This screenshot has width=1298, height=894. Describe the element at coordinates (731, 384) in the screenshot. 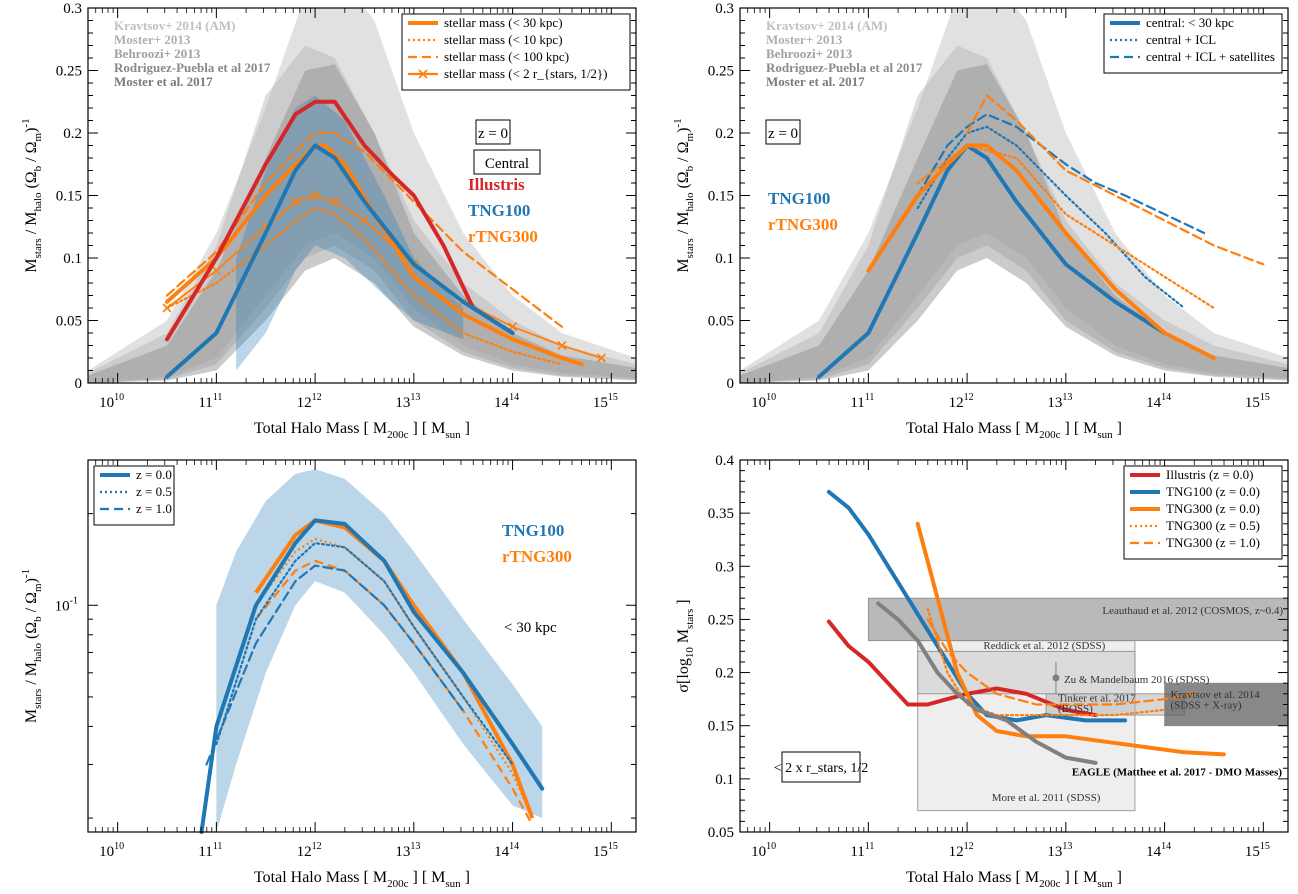

I see `y-tick-label: 0` at that location.